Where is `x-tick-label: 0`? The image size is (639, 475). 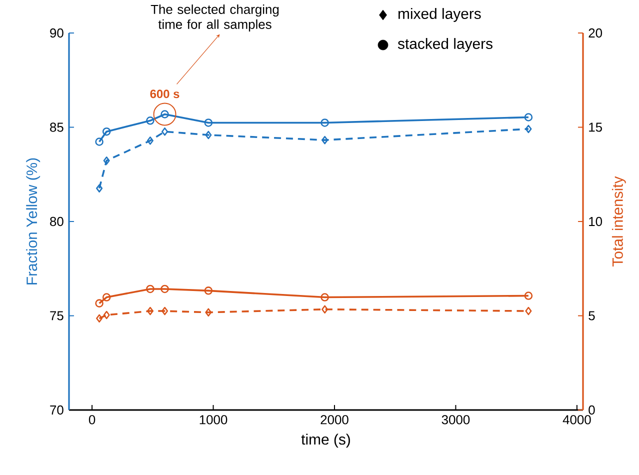
x-tick-label: 0 is located at coordinates (92, 419).